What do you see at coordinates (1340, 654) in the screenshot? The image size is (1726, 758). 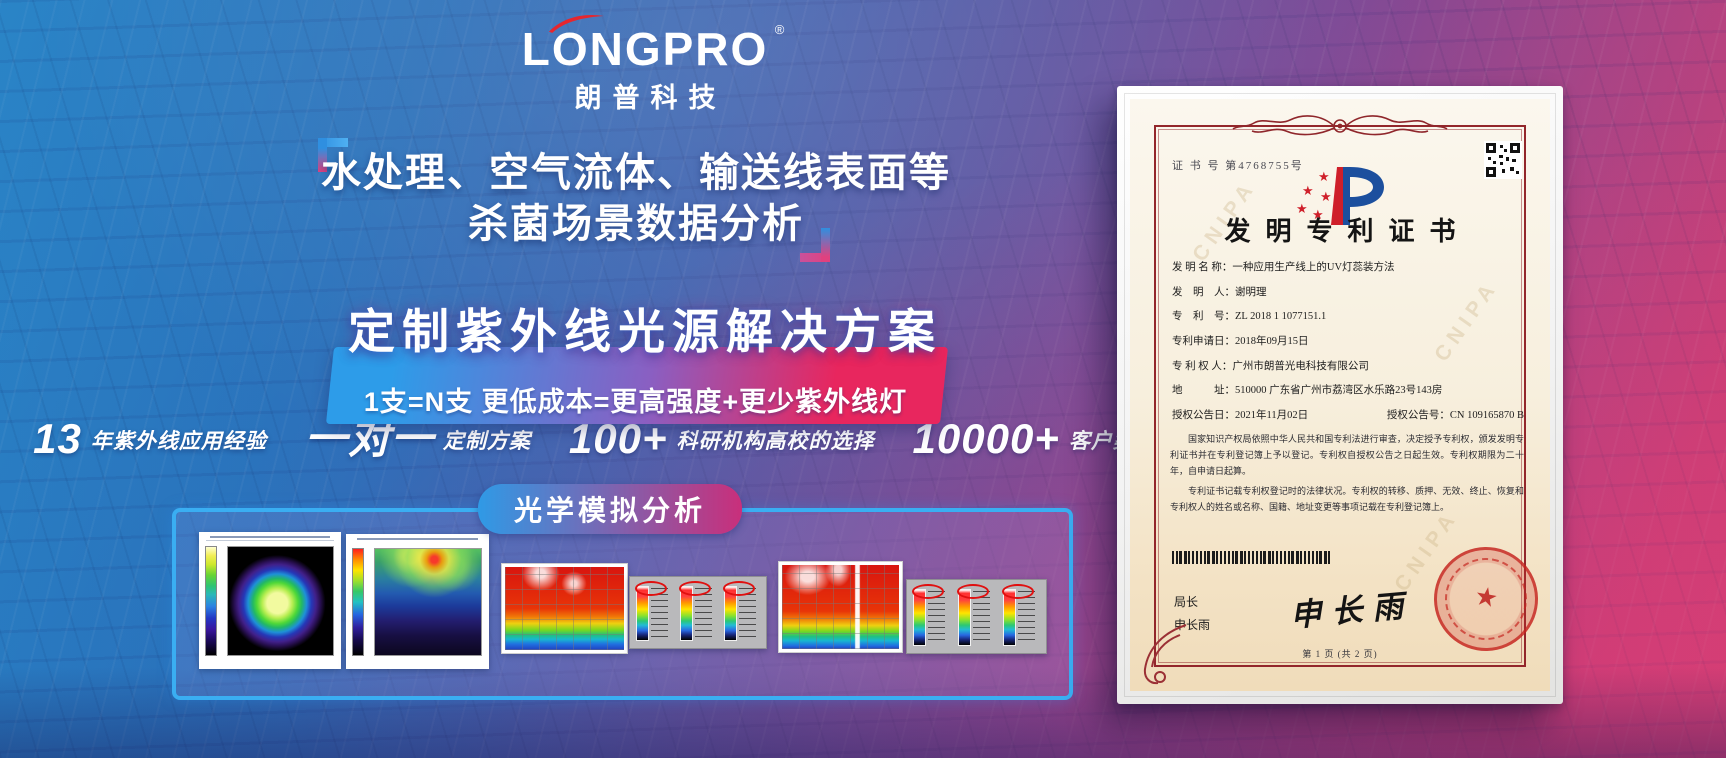 I see `certificate-page-footer: 第 1 页 (共 2 页)` at bounding box center [1340, 654].